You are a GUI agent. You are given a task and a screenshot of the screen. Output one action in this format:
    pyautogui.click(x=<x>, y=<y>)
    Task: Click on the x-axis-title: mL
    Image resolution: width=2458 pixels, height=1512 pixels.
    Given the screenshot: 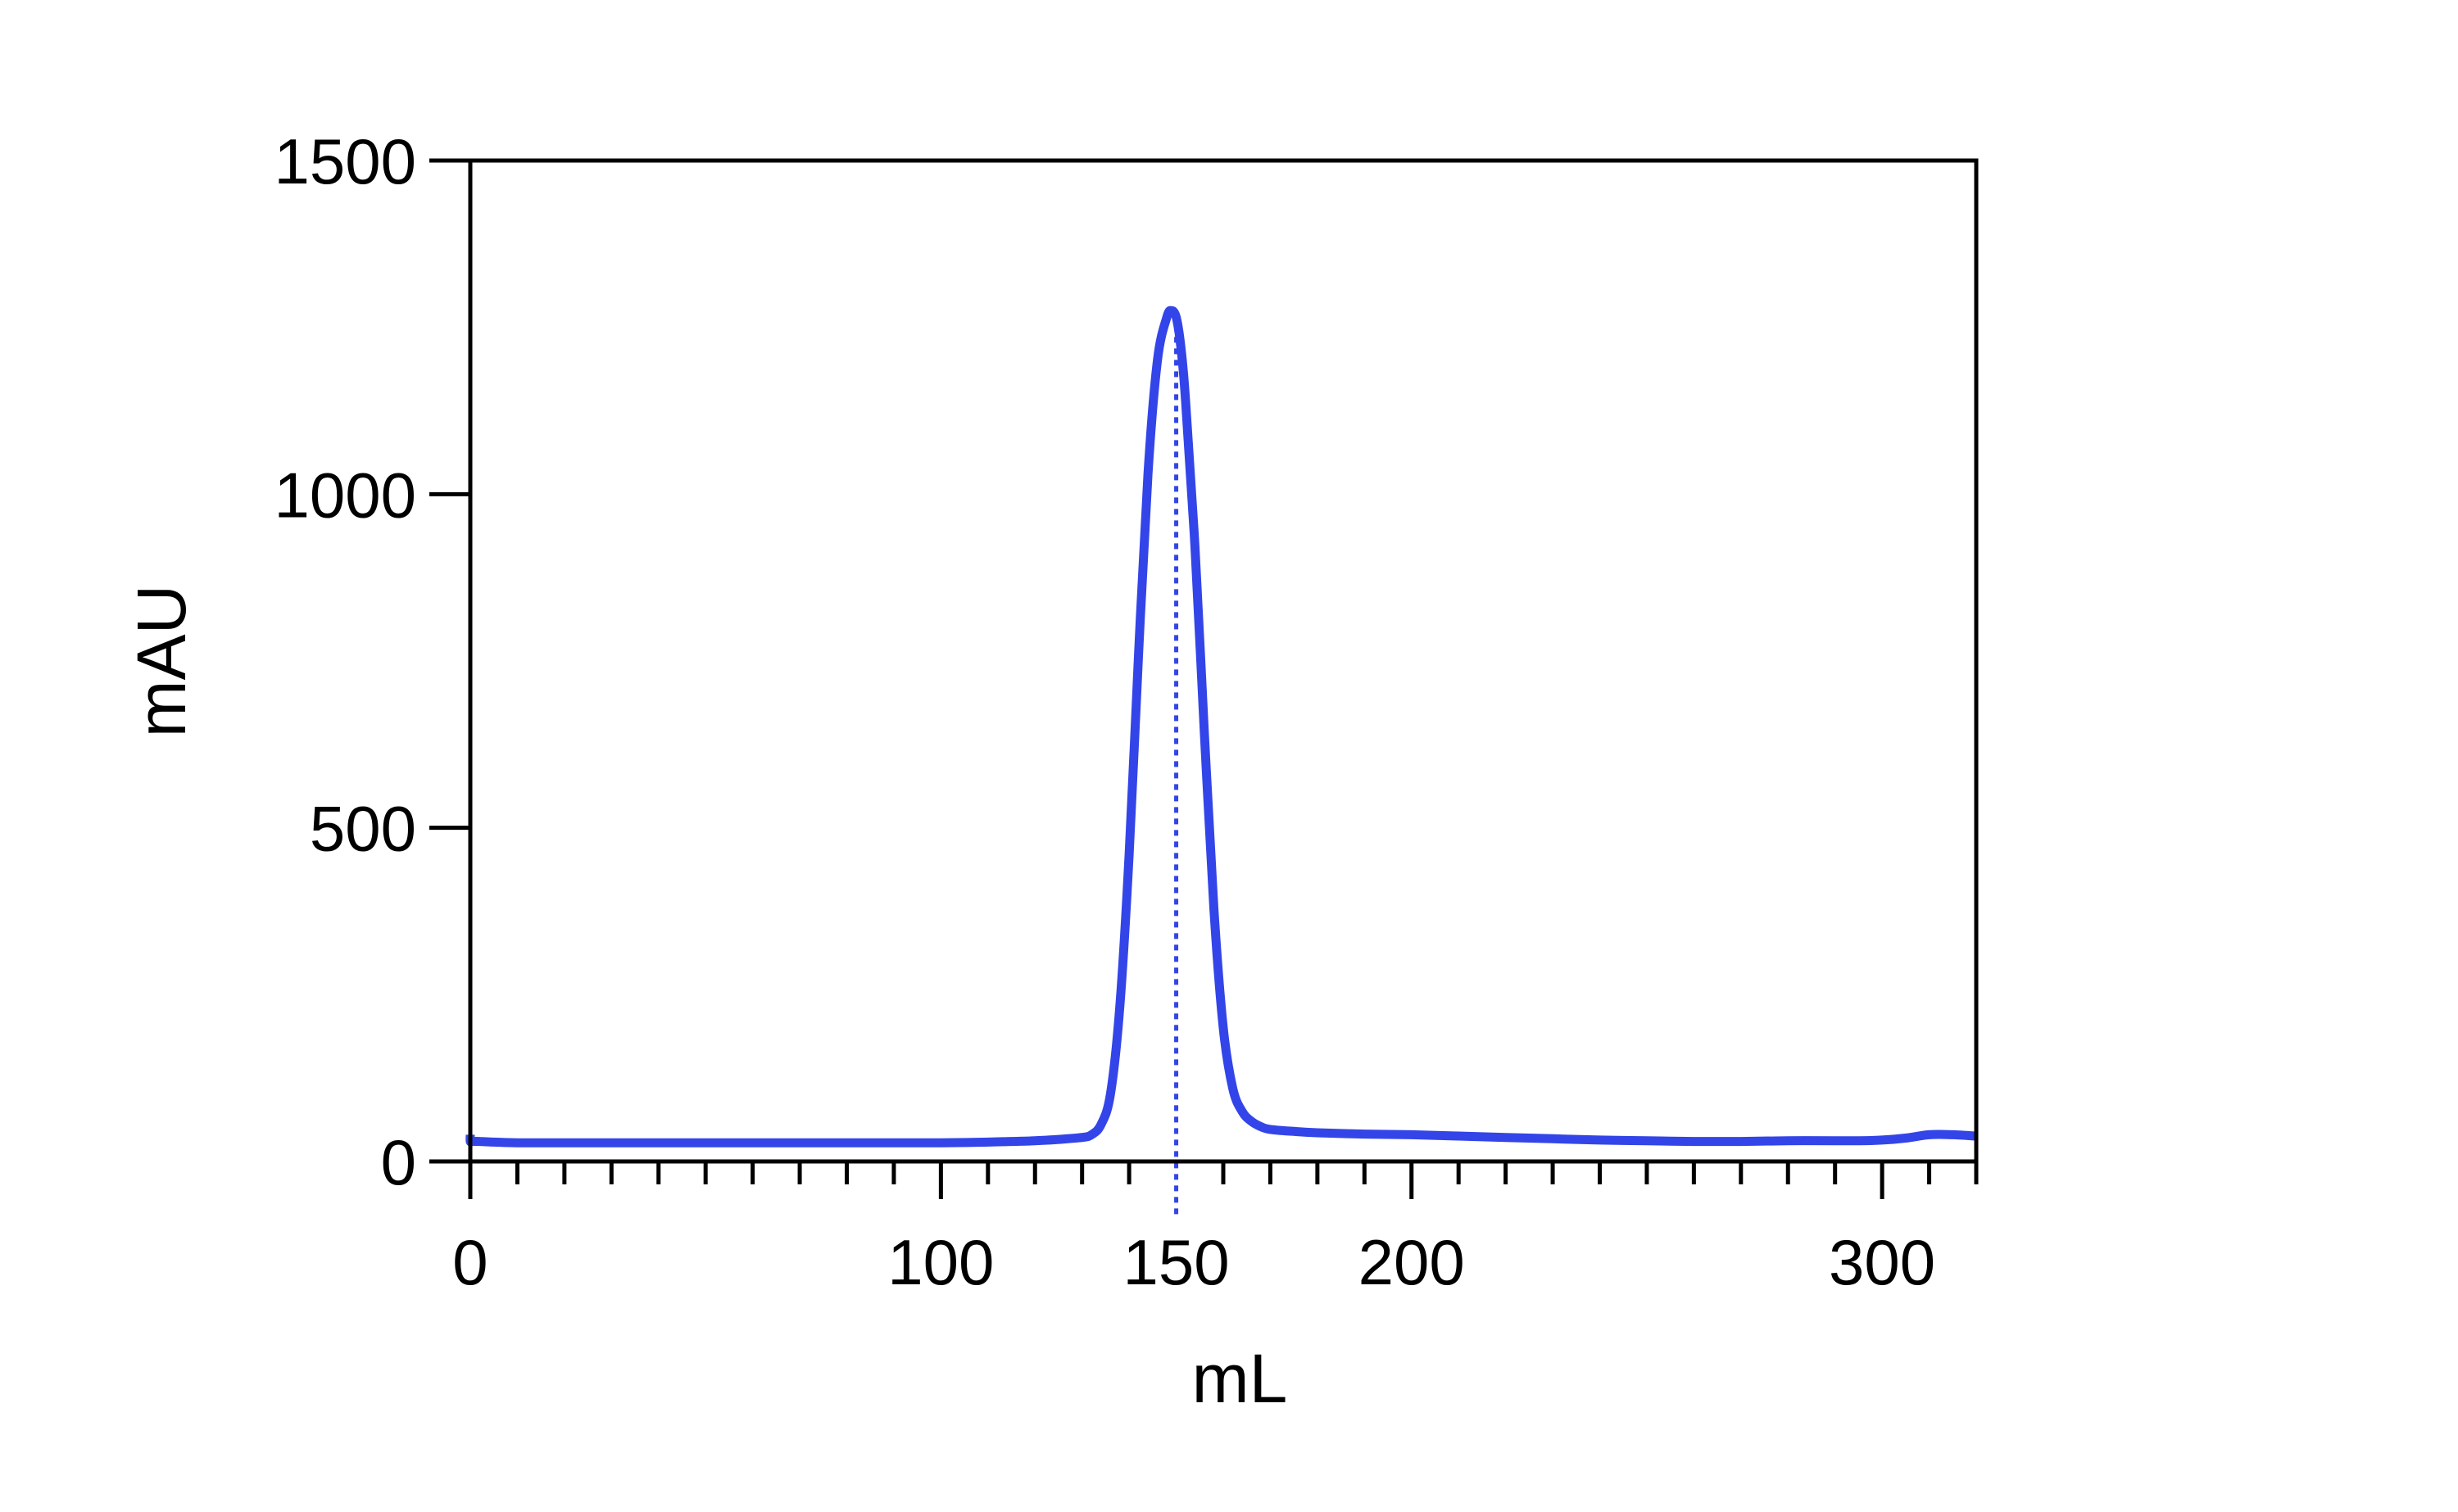 What is the action you would take?
    pyautogui.click(x=1240, y=1379)
    